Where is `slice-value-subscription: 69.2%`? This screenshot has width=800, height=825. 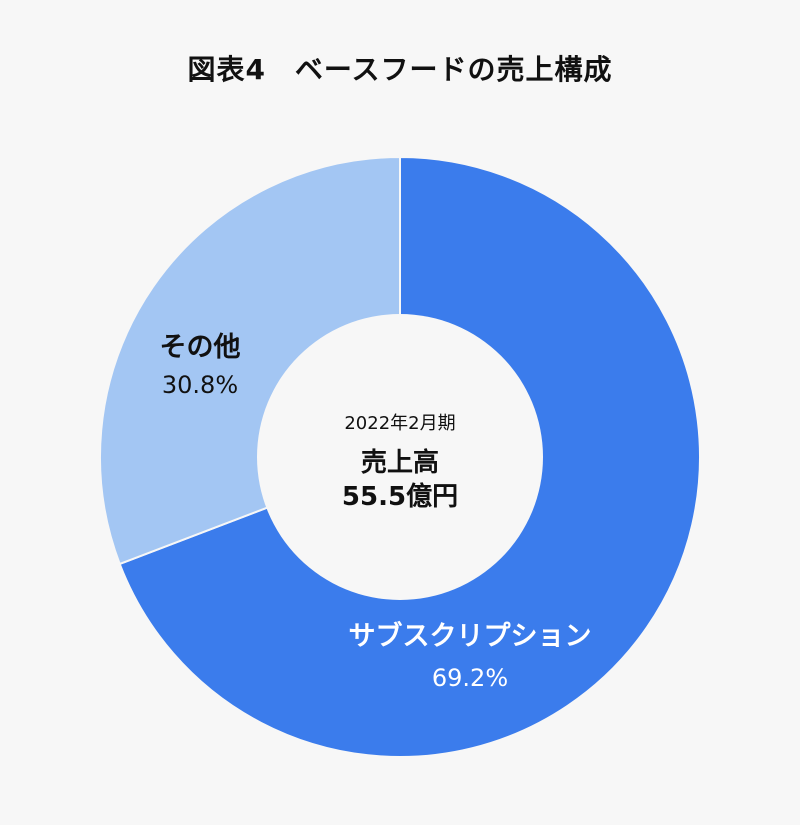 slice-value-subscription: 69.2% is located at coordinates (470, 678).